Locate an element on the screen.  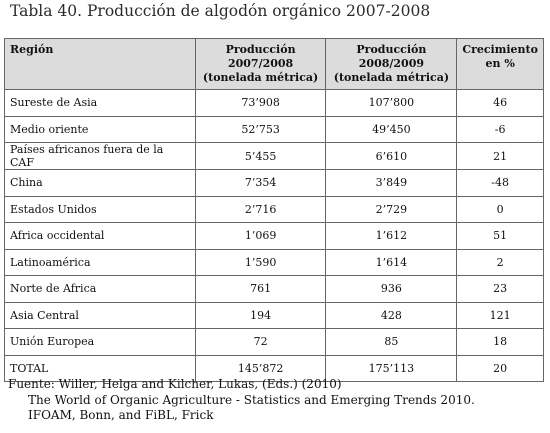
table-row: Unión Europea 72 85 18 is located at coordinates (274, 342).